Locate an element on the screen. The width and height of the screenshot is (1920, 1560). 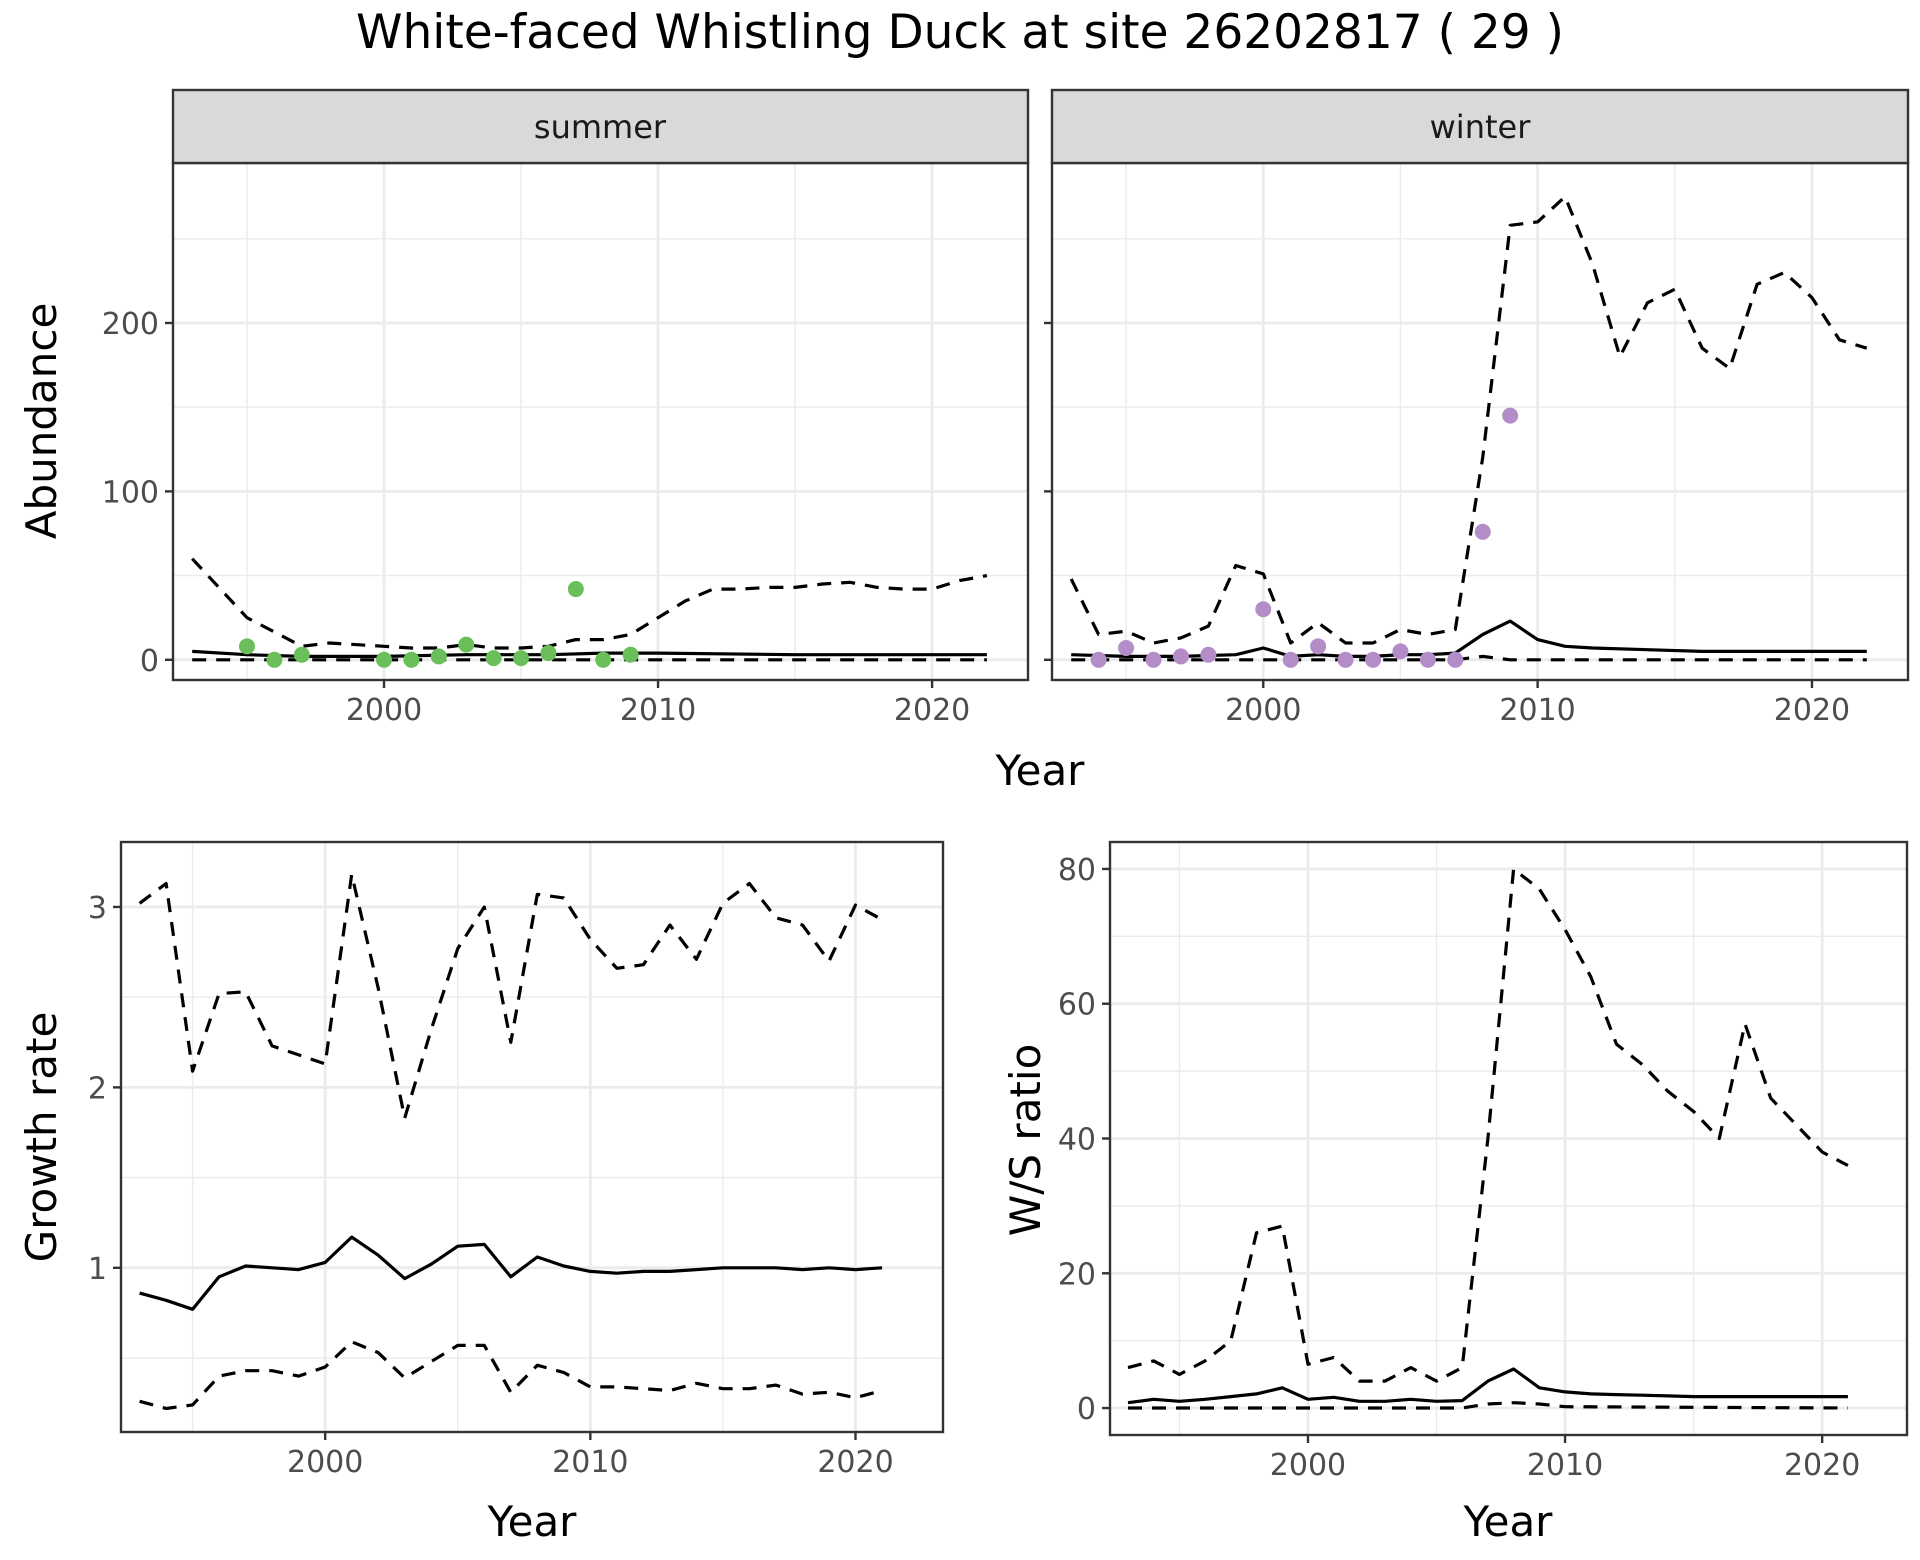
y-tick-label: 200 is located at coordinates (130, 324).